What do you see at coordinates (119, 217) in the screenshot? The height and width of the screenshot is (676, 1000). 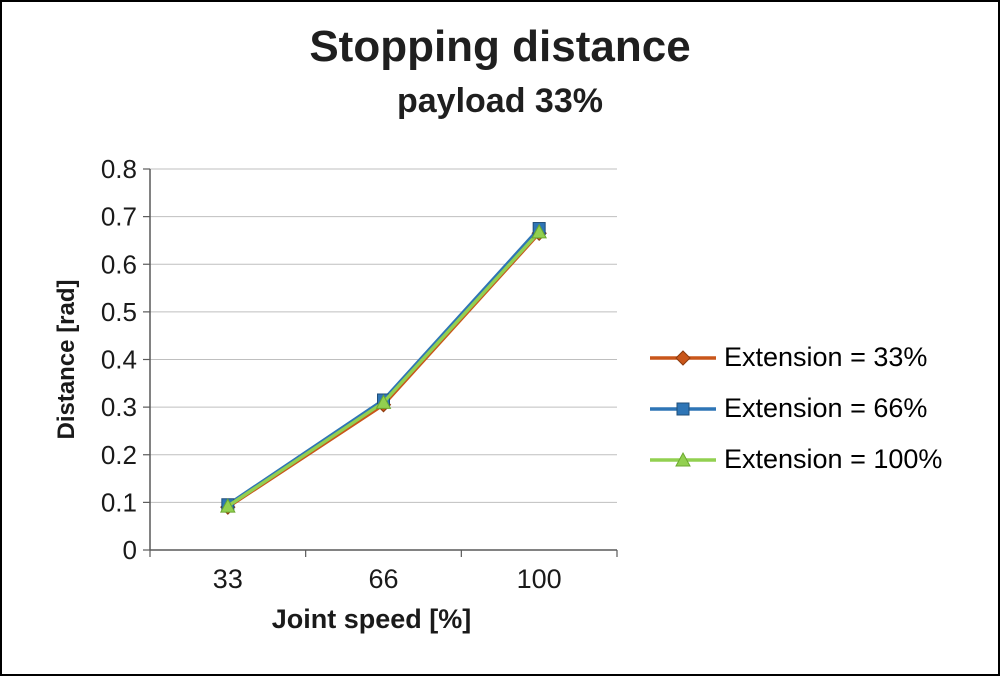 I see `y-tick-label: 0.7` at bounding box center [119, 217].